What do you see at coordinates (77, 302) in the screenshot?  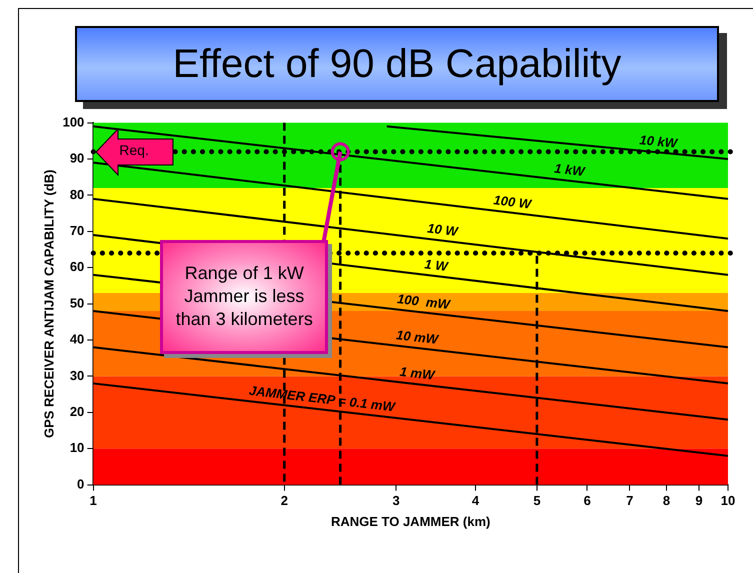 I see `y-tick-label: 50` at bounding box center [77, 302].